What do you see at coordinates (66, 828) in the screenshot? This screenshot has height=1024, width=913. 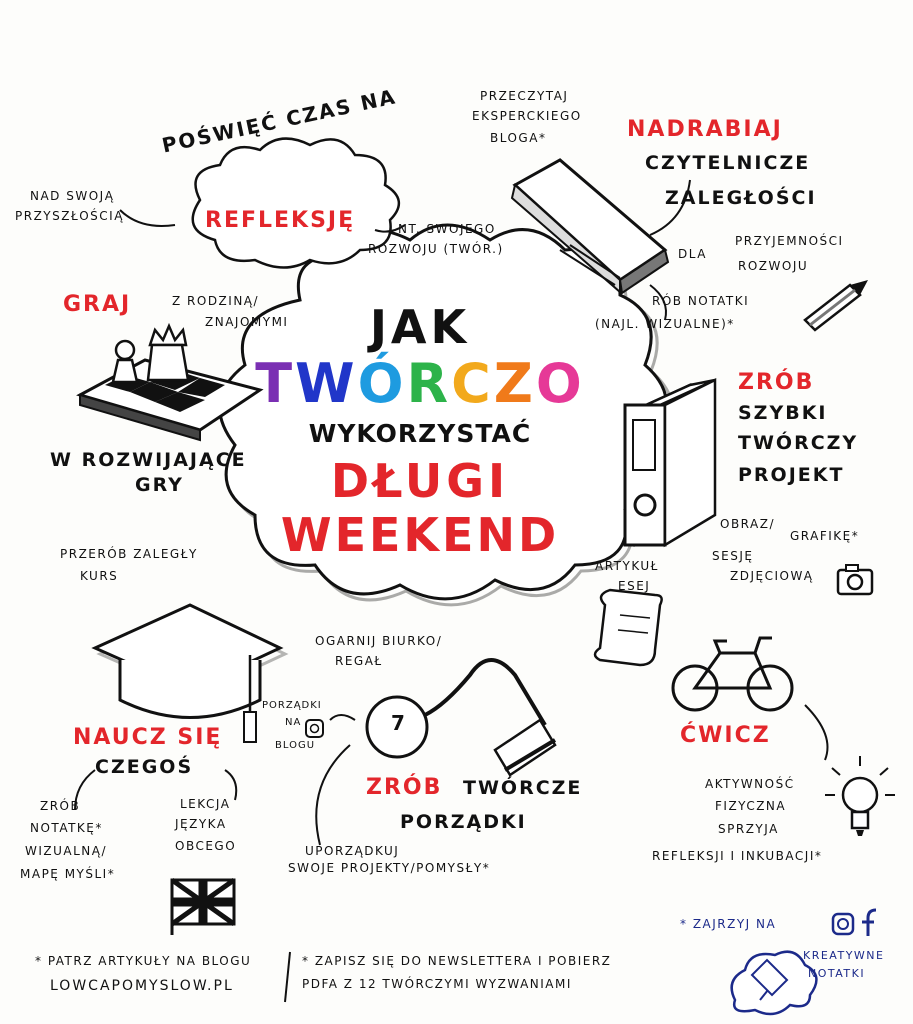 I see `learn-left-2: NOTATKĘ*` at bounding box center [66, 828].